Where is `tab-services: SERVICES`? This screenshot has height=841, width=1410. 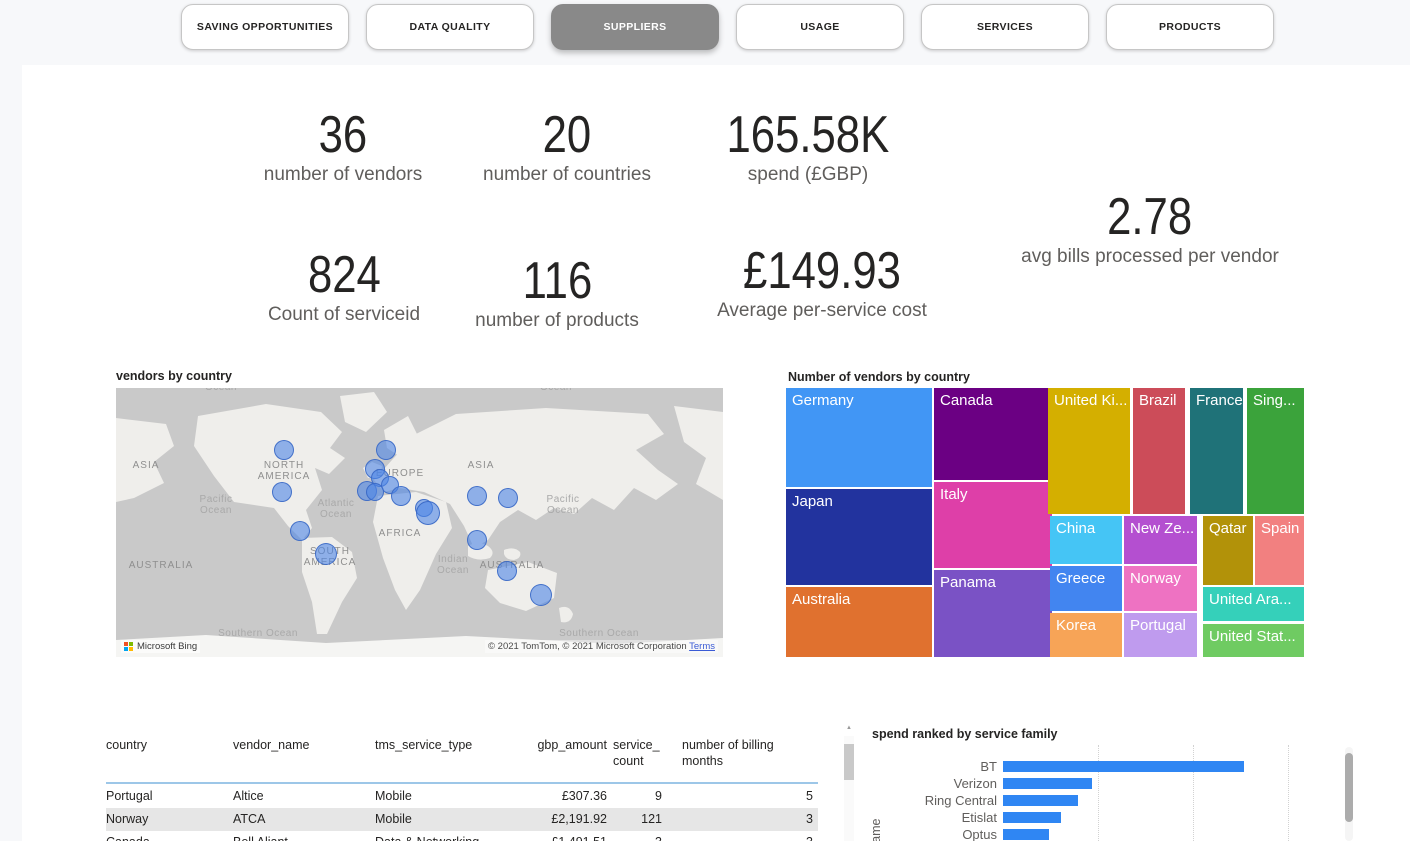
tab-services: SERVICES is located at coordinates (1005, 27).